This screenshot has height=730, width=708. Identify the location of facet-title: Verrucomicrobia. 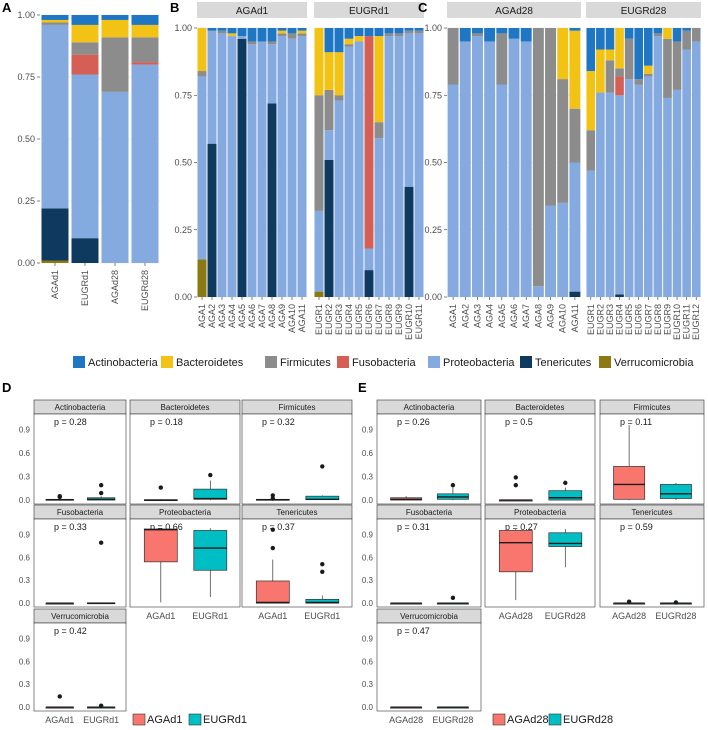
(80, 616).